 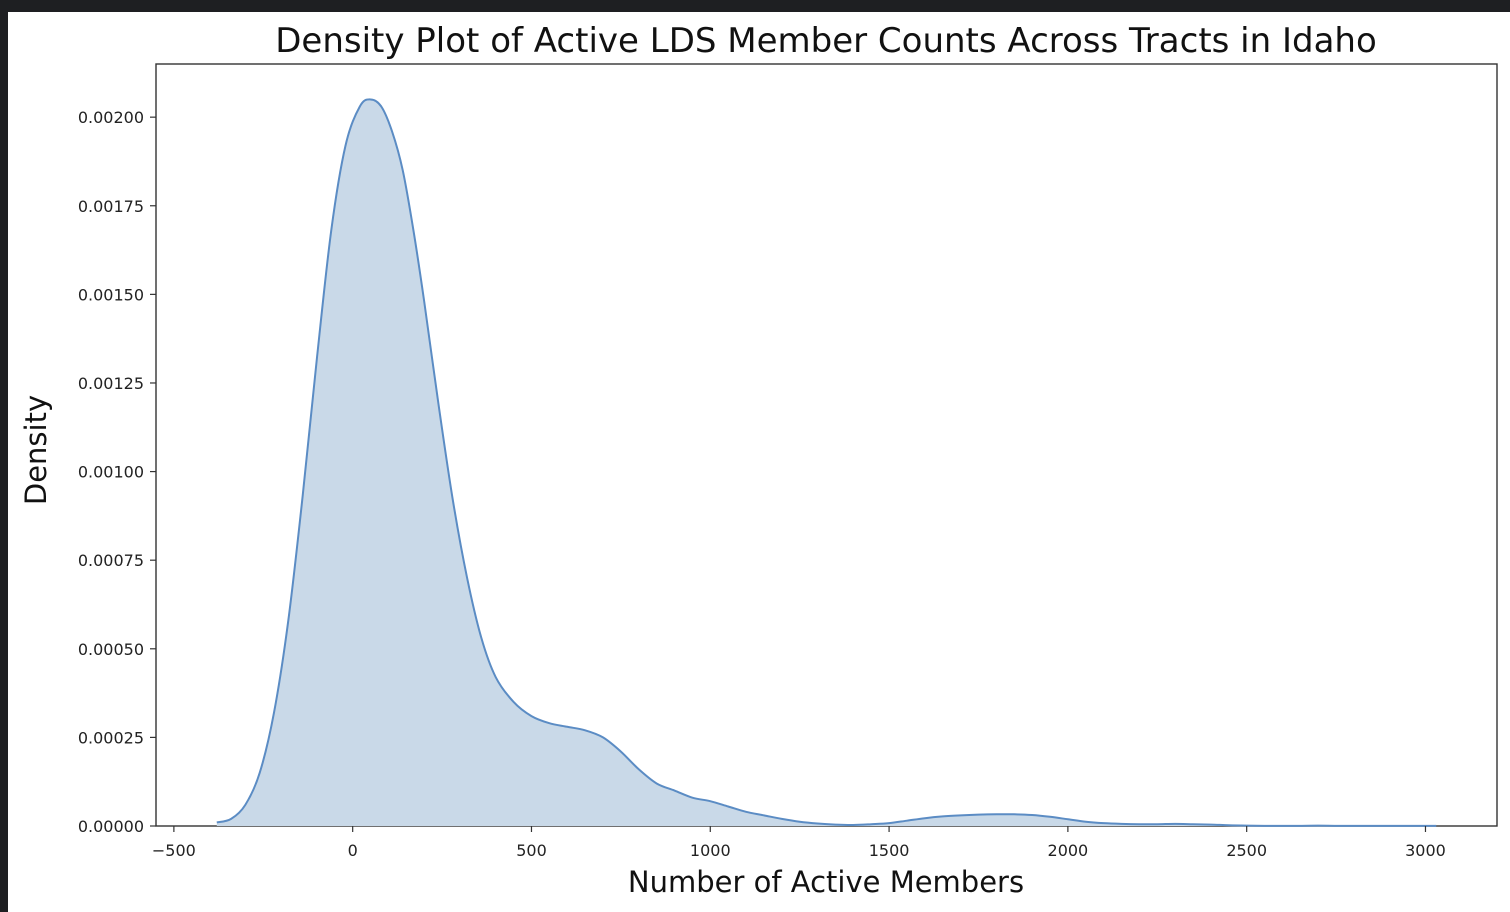 What do you see at coordinates (111, 649) in the screenshot?
I see `y-tick-label: 0.00050` at bounding box center [111, 649].